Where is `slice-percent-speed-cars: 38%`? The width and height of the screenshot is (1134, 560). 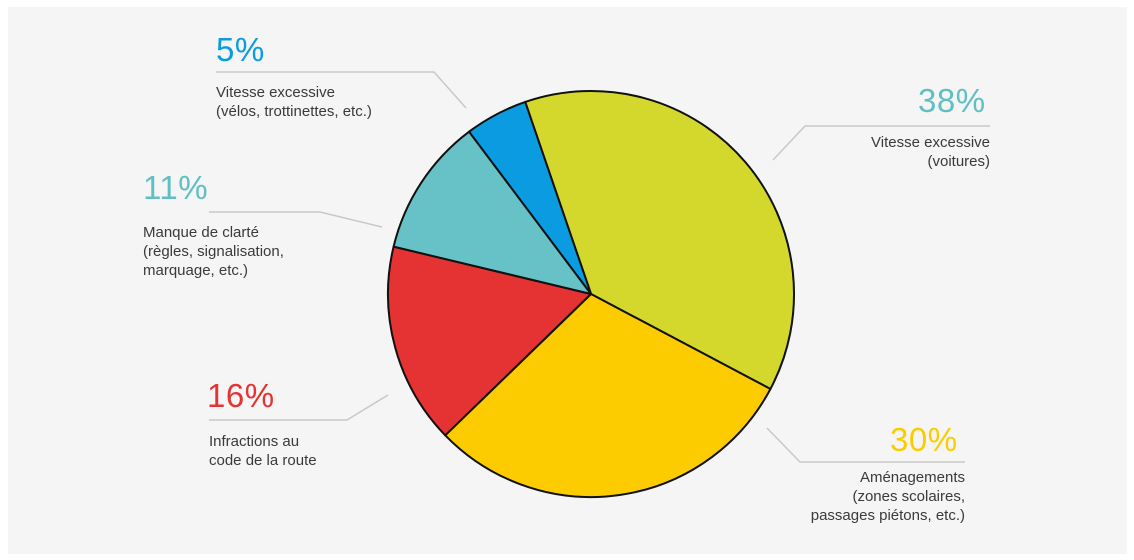
slice-percent-speed-cars: 38% is located at coordinates (952, 100).